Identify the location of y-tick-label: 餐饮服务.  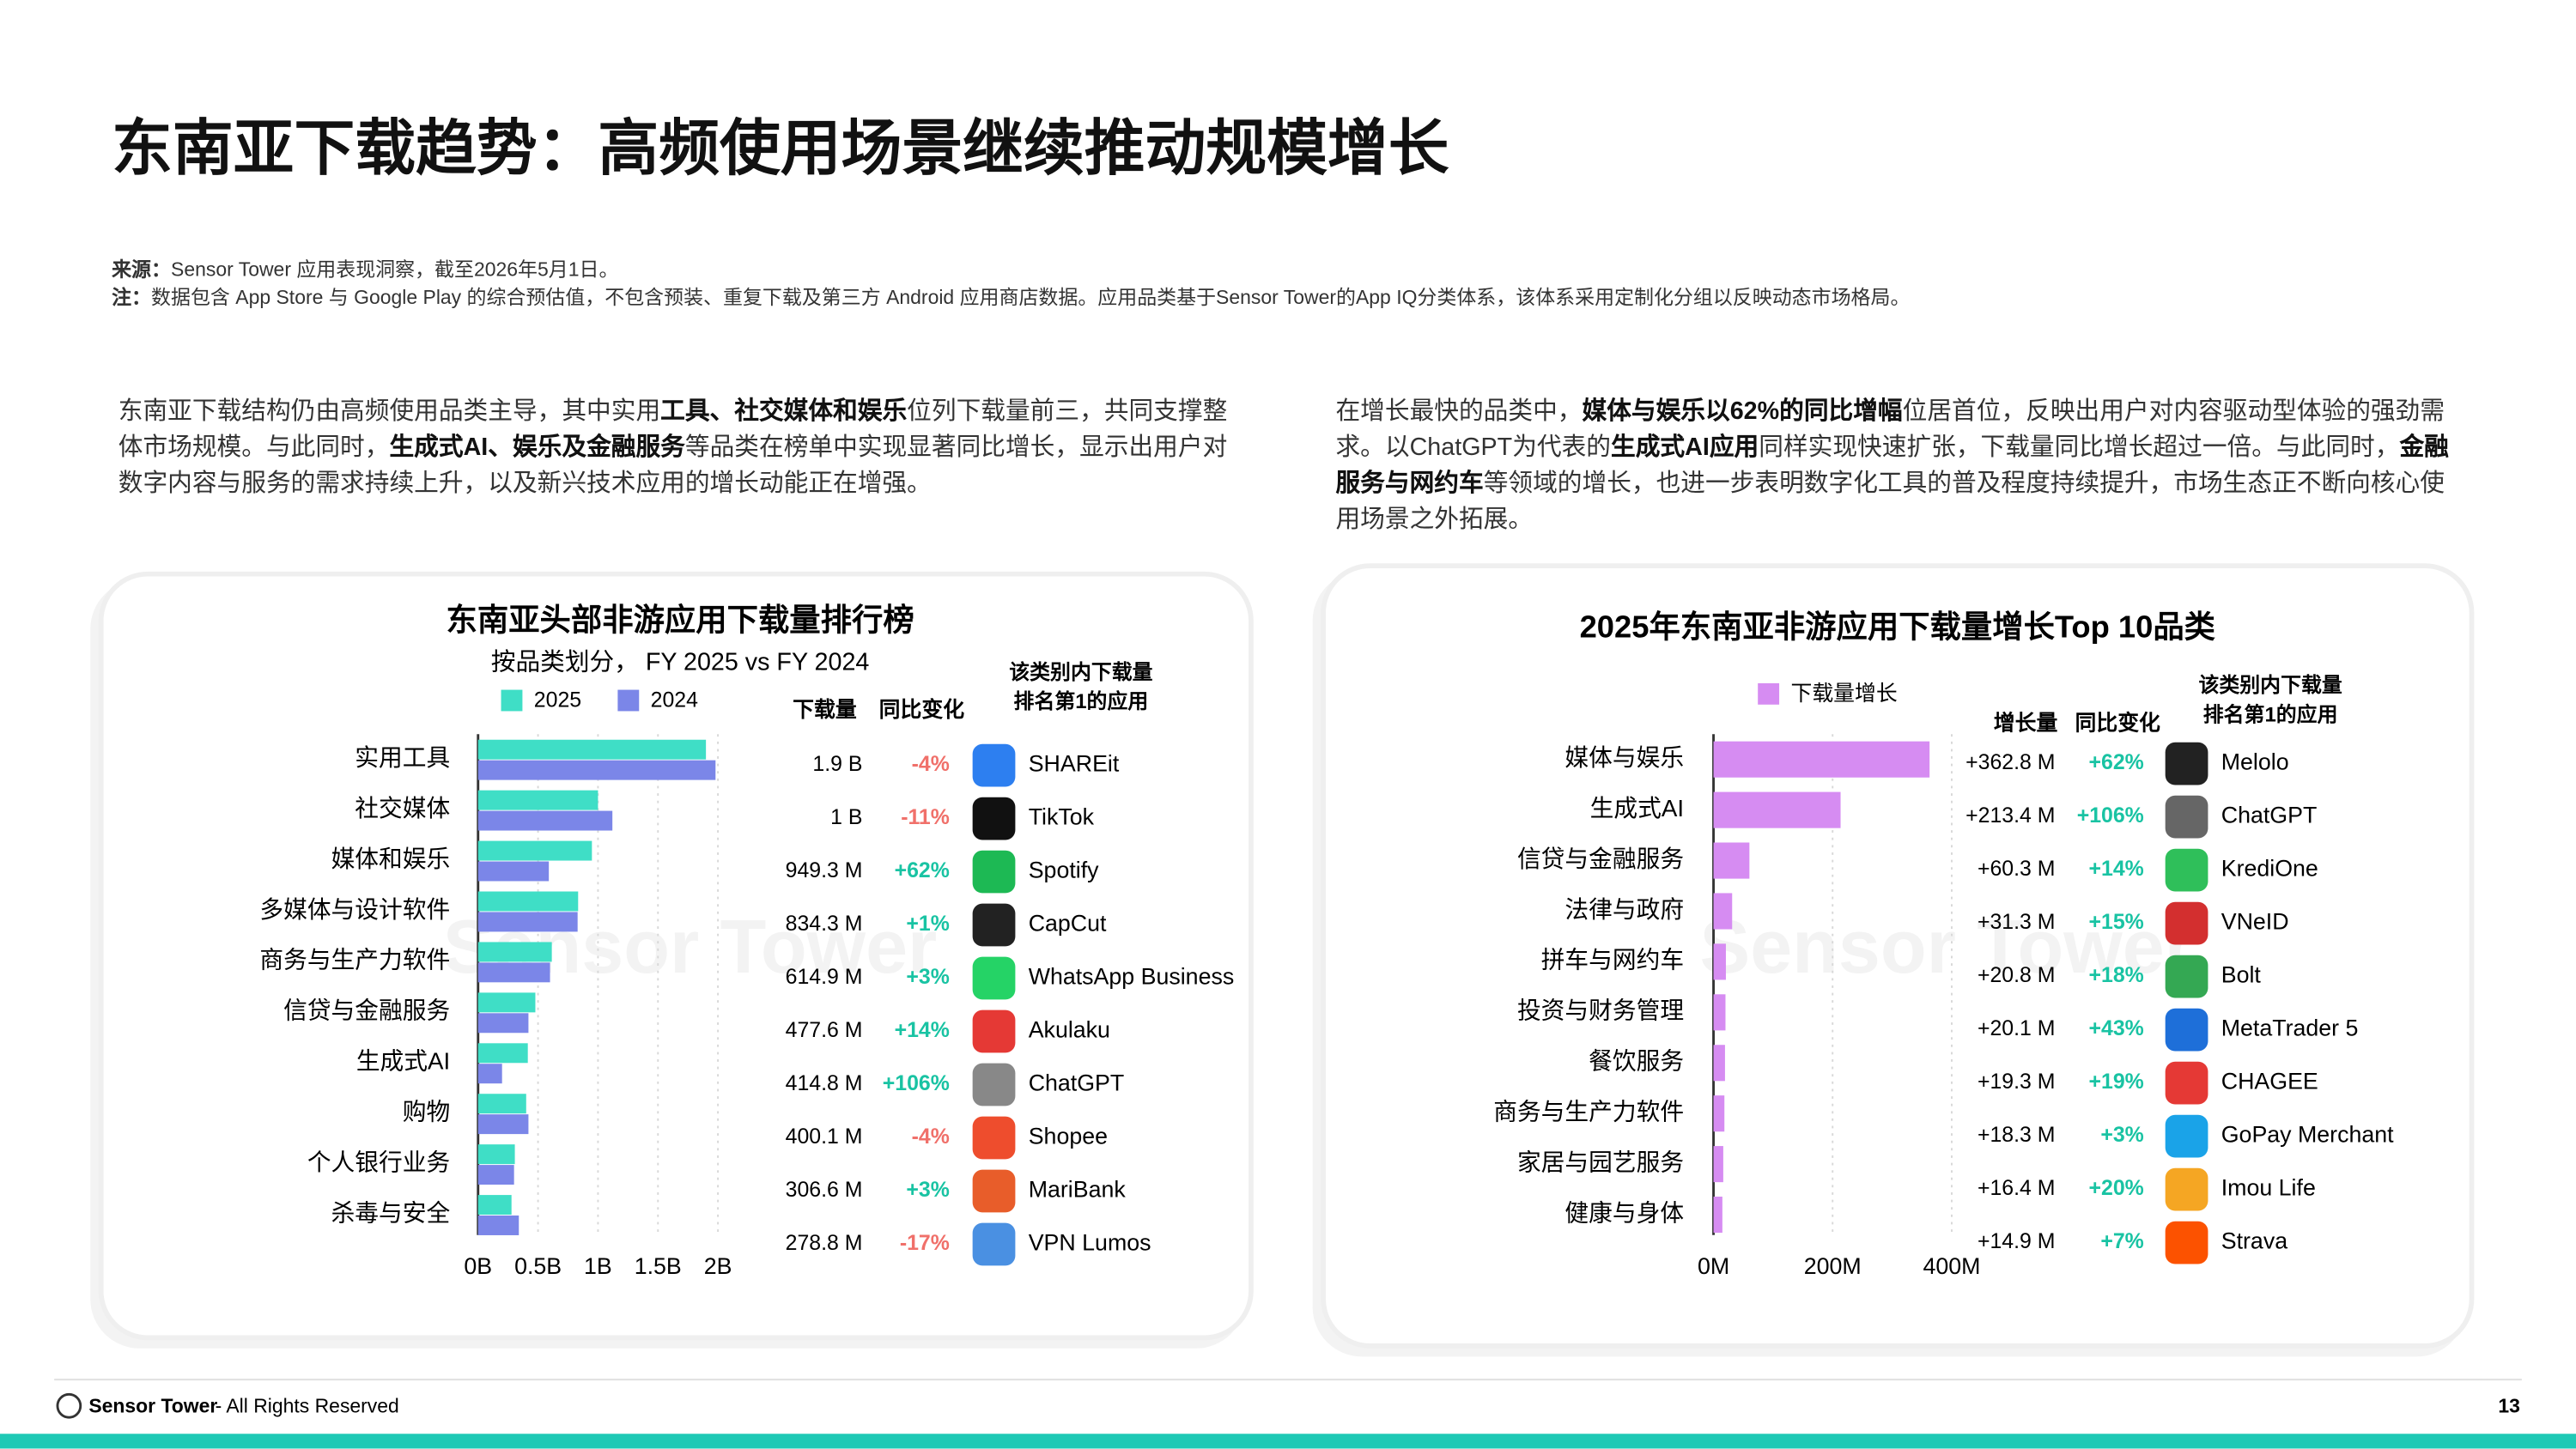
(1636, 1061).